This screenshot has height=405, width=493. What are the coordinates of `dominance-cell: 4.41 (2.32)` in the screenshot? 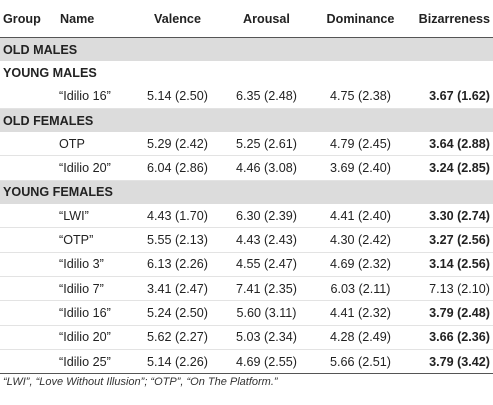 It's located at (360, 313).